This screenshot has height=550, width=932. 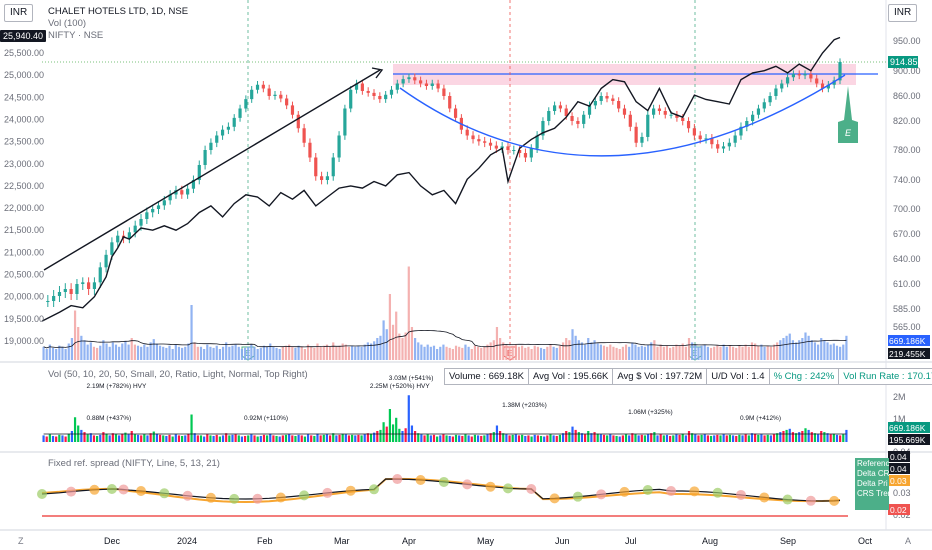 I want to click on ref-line-1: Reference, so click(x=873, y=463).